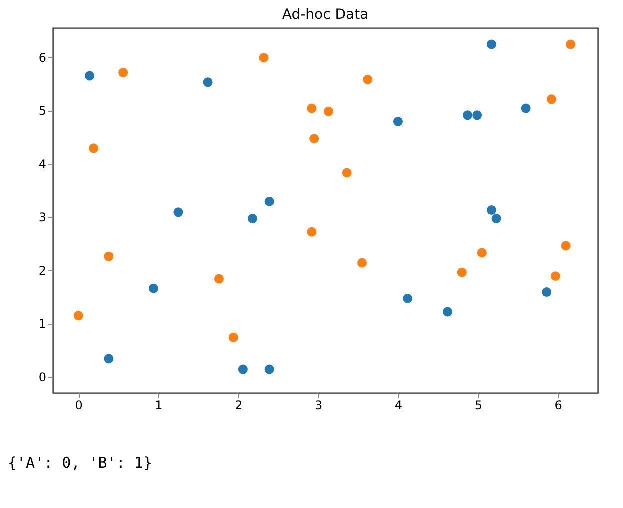 Image resolution: width=623 pixels, height=508 pixels. I want to click on chart-title: Ad-hoc Data, so click(325, 15).